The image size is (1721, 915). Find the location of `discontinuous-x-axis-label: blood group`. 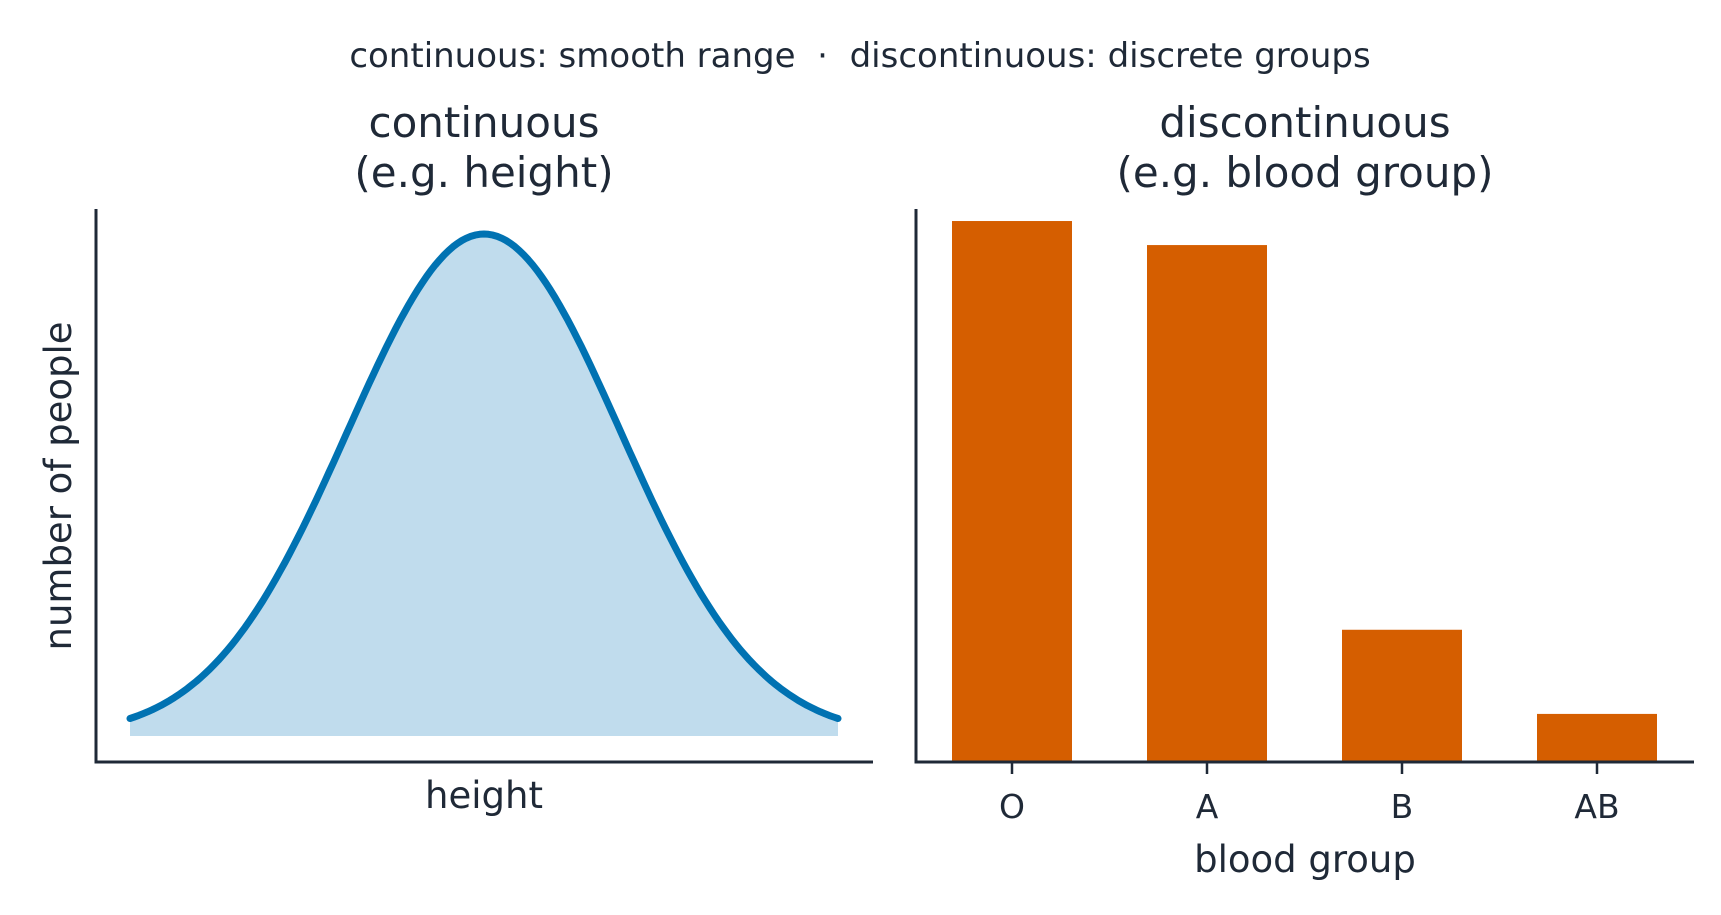

discontinuous-x-axis-label: blood group is located at coordinates (1305, 859).